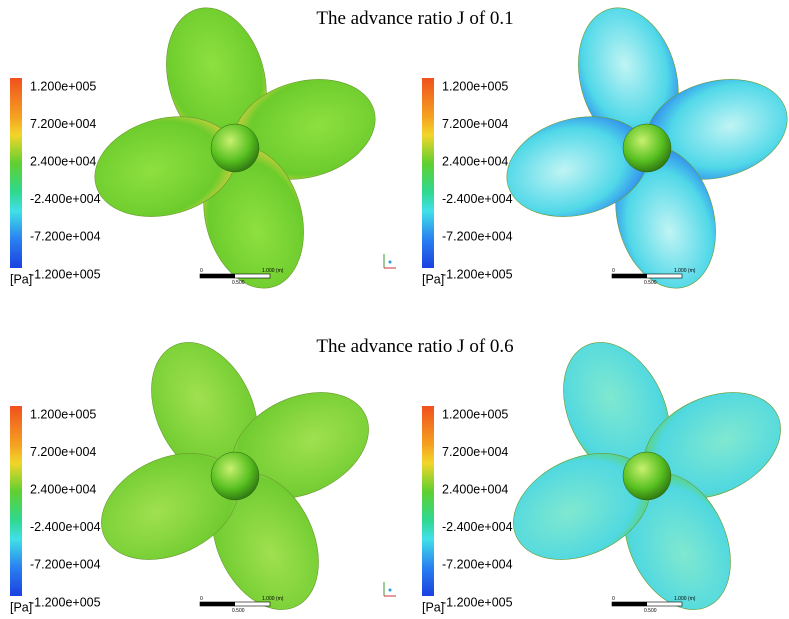  I want to click on row-title: The advance ratio J of 0.1, so click(414, 18).